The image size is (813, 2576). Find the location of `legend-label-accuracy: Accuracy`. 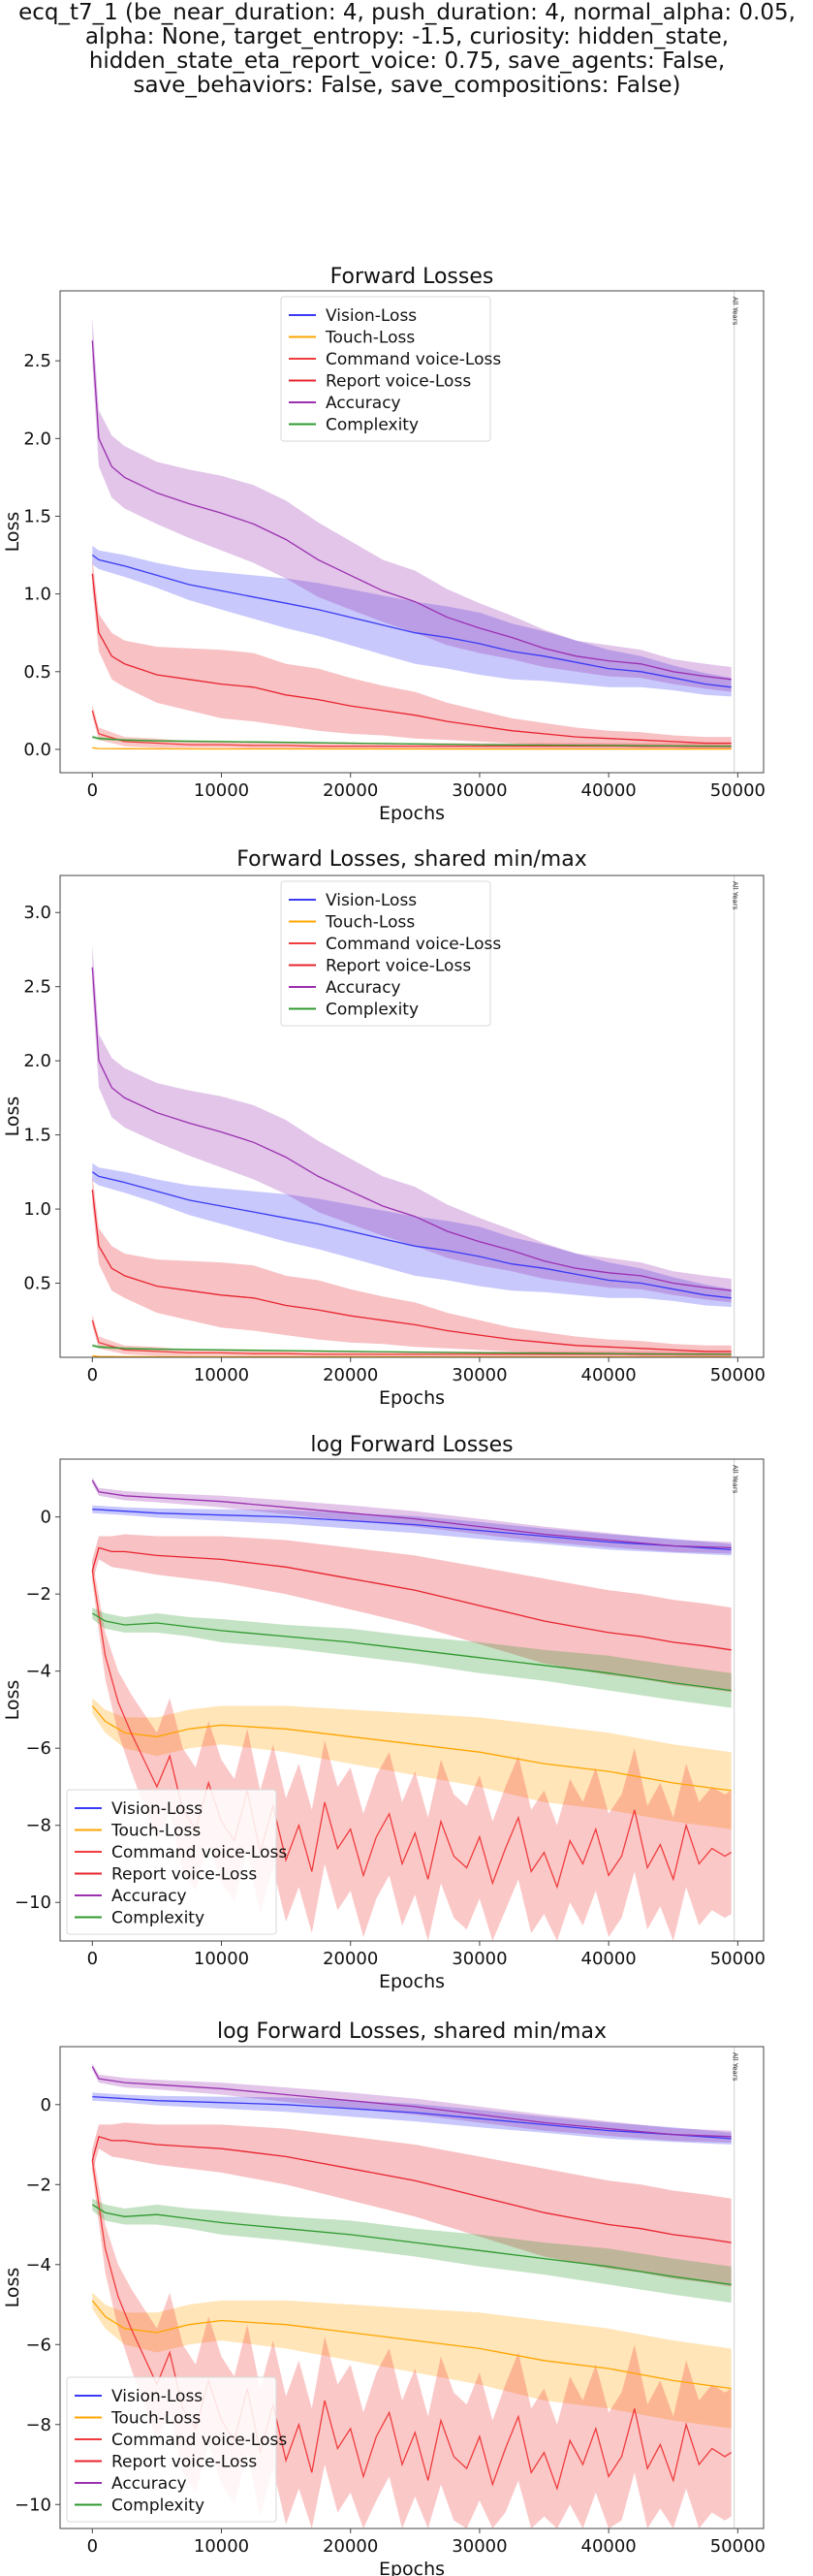

legend-label-accuracy: Accuracy is located at coordinates (363, 988).